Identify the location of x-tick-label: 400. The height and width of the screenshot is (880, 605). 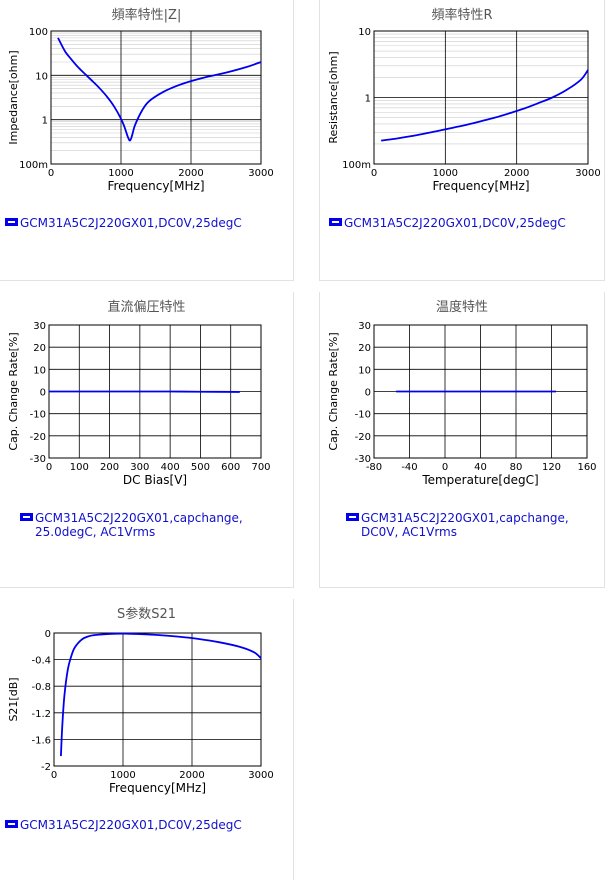
(170, 467).